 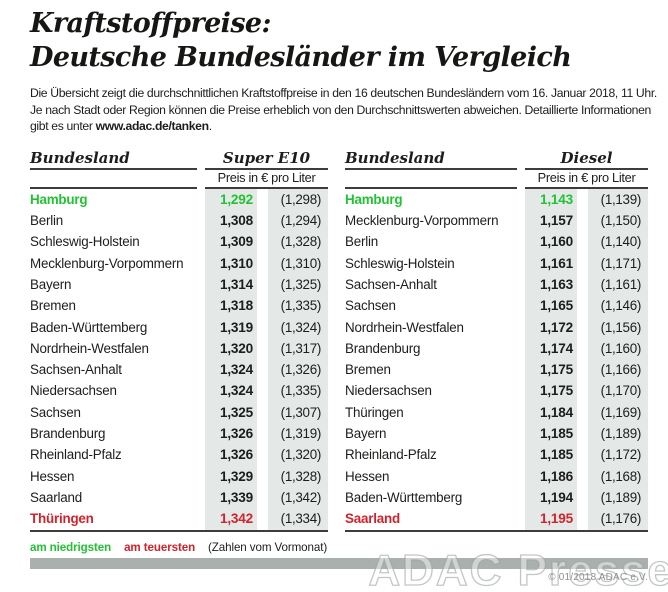 I want to click on price-value: 1,172, so click(x=551, y=327).